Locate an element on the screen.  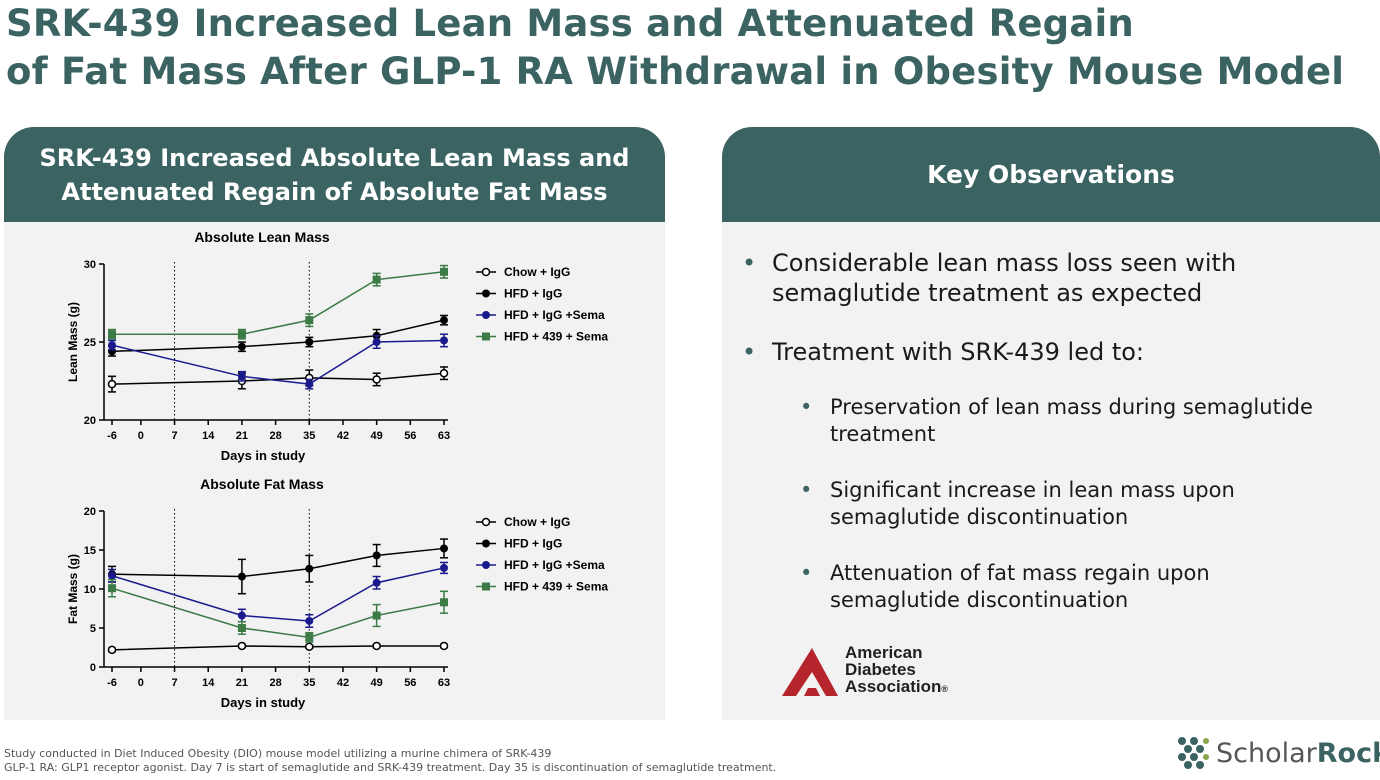
y-axis-label: Lean Mass (g) is located at coordinates (73, 342).